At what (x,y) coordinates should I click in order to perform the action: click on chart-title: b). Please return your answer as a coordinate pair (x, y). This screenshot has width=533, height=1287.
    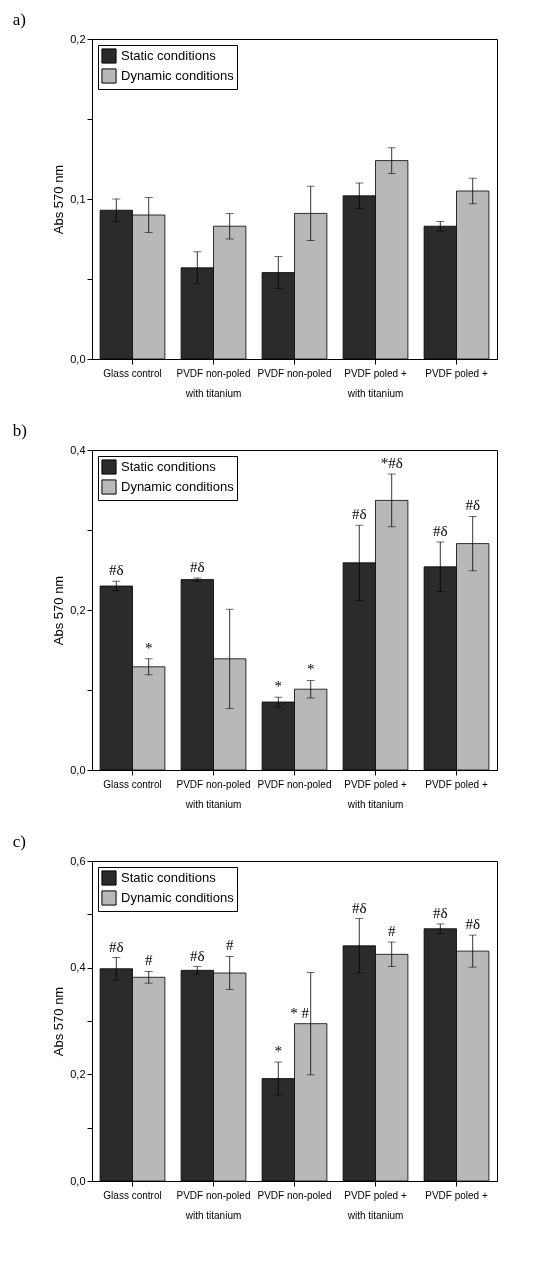
    Looking at the image, I should click on (19, 430).